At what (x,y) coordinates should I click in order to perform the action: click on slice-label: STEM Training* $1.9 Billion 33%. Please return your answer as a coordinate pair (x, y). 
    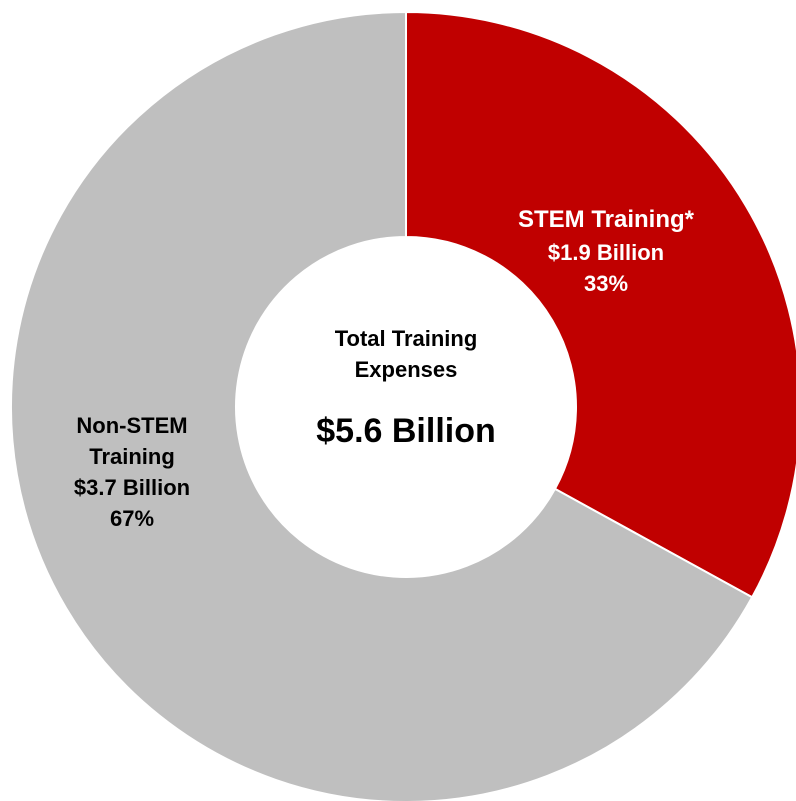
    Looking at the image, I should click on (606, 251).